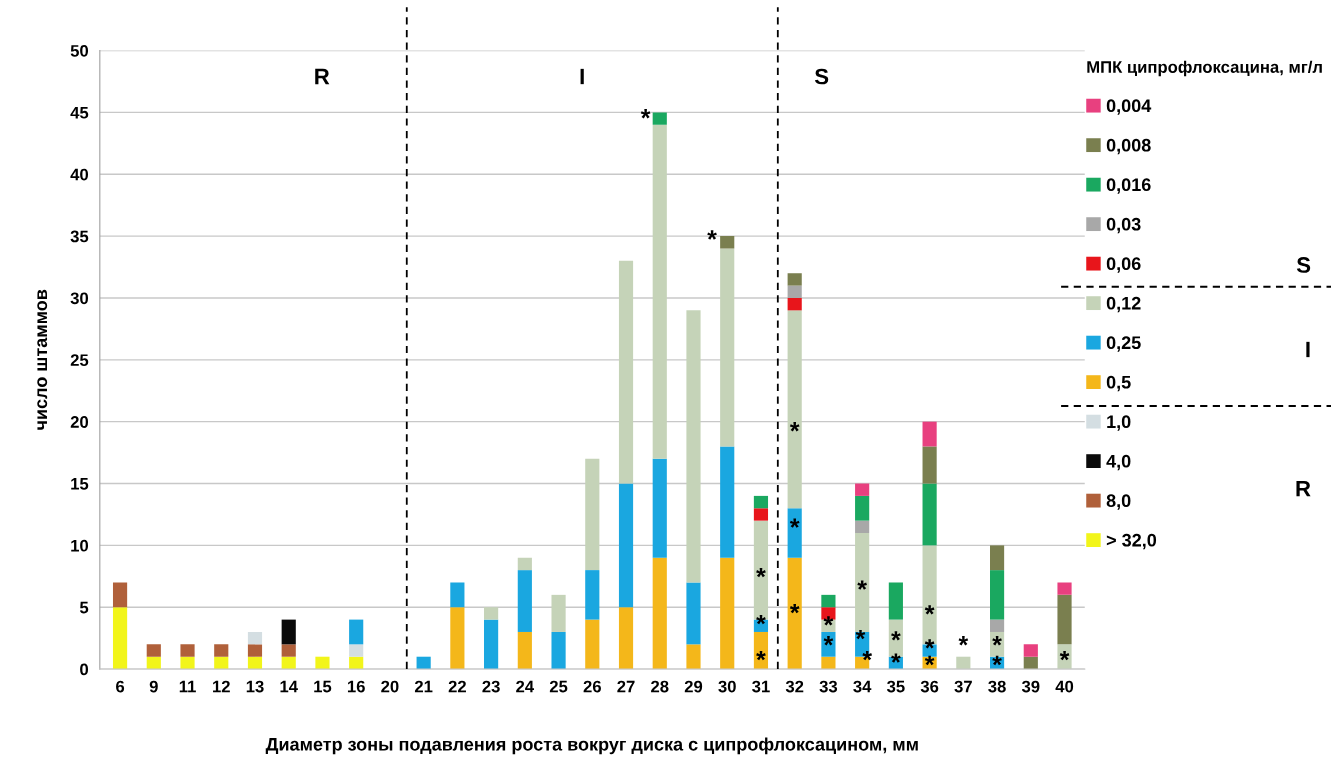 The image size is (1331, 778). What do you see at coordinates (1118, 383) in the screenshot?
I see `legend-label: 0,5` at bounding box center [1118, 383].